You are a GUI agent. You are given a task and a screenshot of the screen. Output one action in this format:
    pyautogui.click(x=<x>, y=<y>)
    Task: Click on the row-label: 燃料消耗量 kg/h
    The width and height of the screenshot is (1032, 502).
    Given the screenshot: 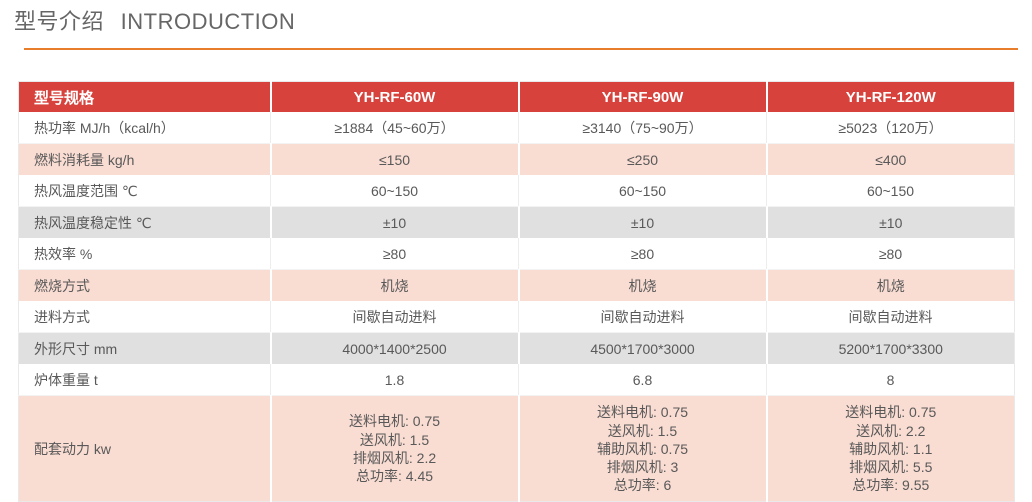 What is the action you would take?
    pyautogui.click(x=145, y=159)
    